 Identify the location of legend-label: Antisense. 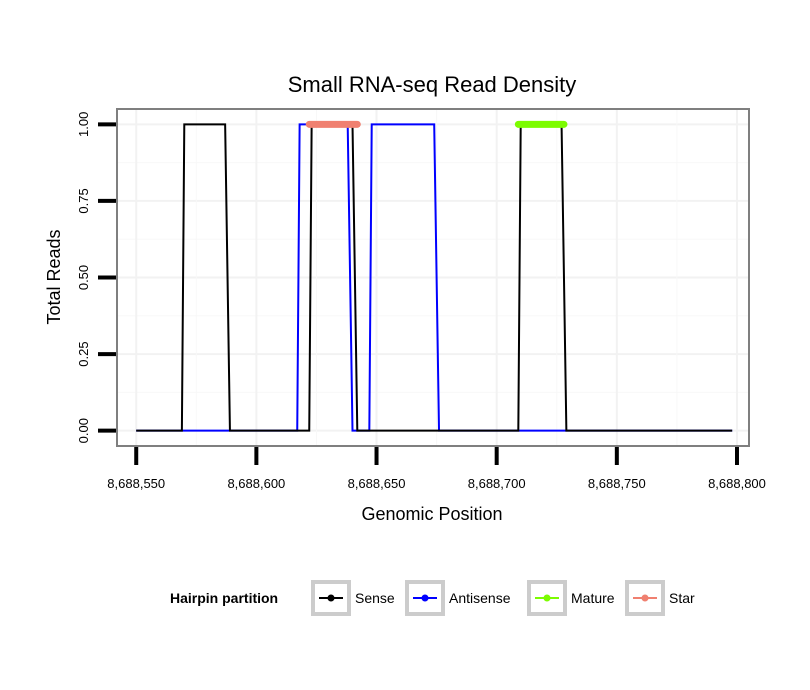
(480, 598).